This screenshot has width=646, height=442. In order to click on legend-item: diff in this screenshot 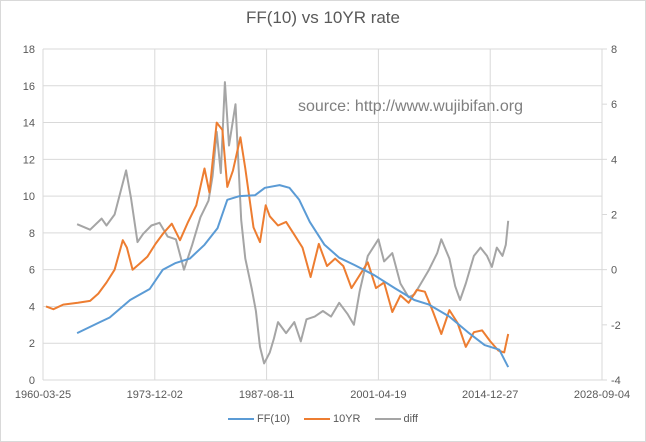, I will do `click(396, 419)`.